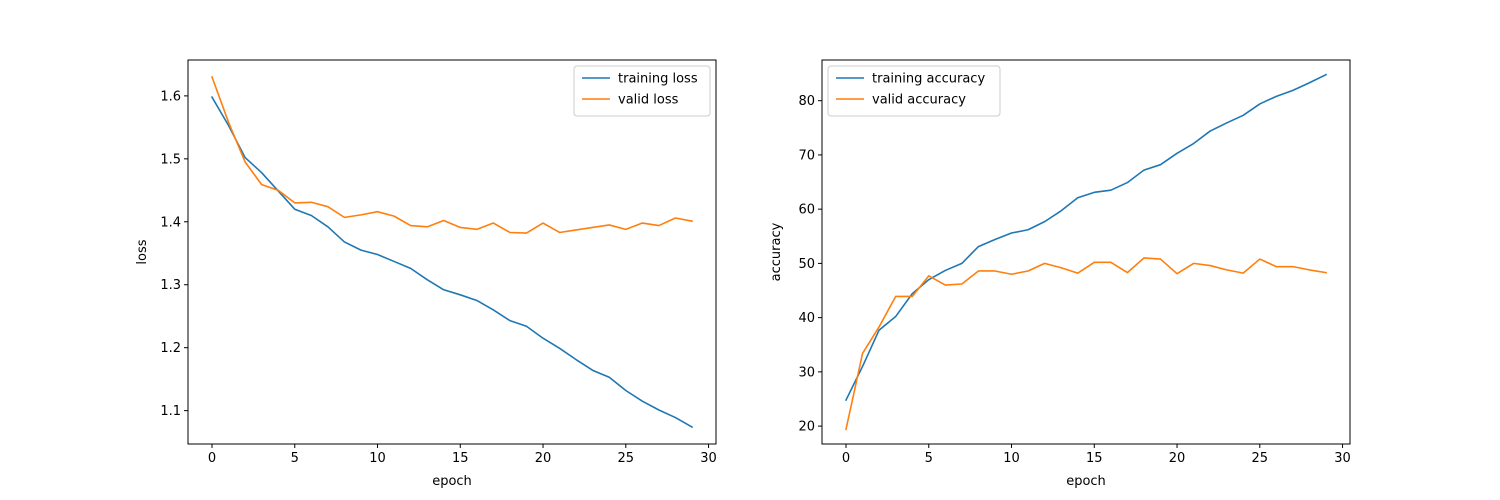 This screenshot has width=1500, height=500. I want to click on legend-box, so click(914, 91).